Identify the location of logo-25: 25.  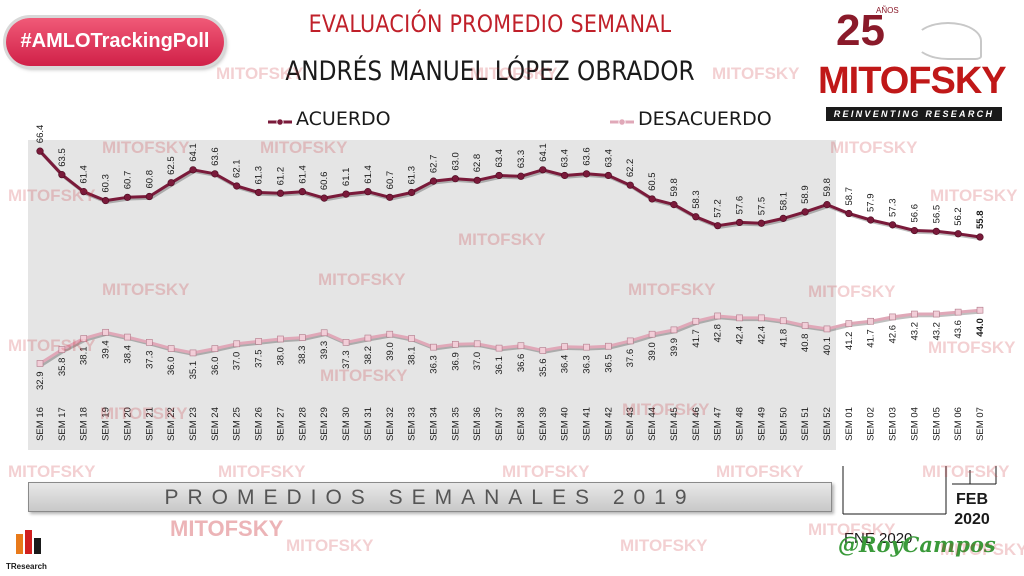
(860, 30).